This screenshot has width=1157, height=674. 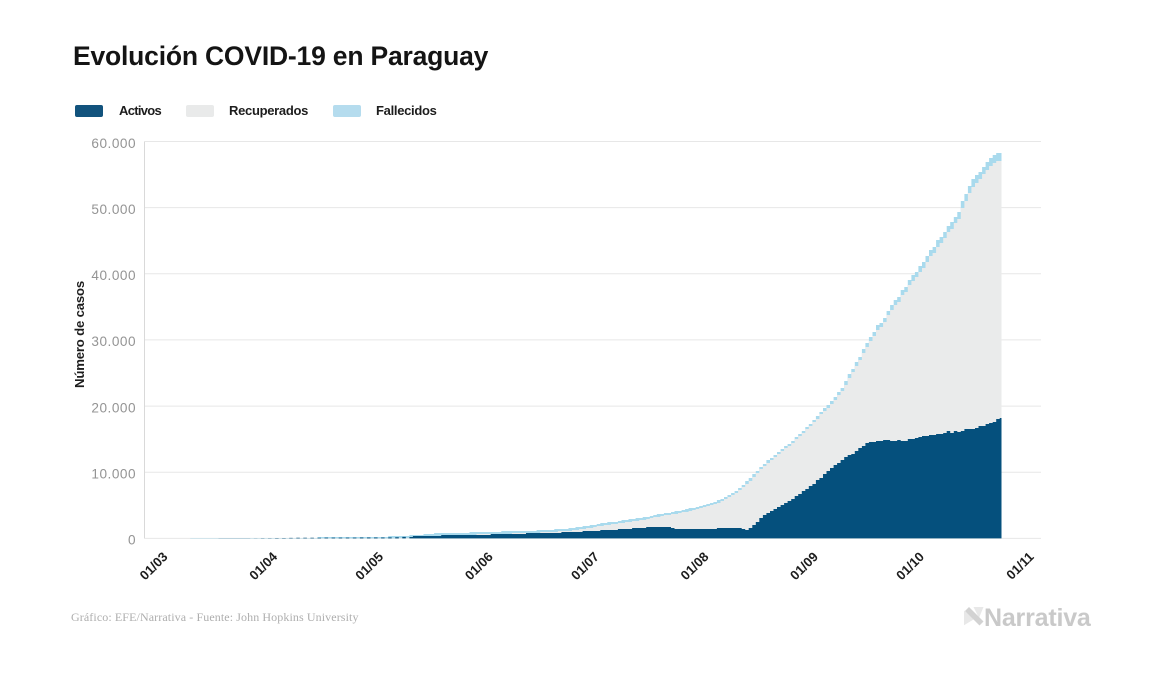 I want to click on svg-text: 20.000, so click(x=113, y=407).